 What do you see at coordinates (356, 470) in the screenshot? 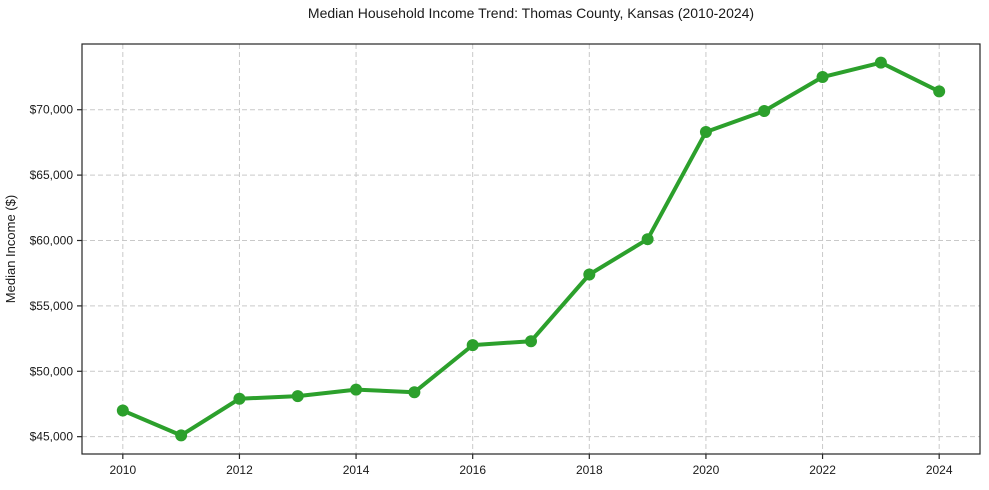
I see `x-tick-label: 2014` at bounding box center [356, 470].